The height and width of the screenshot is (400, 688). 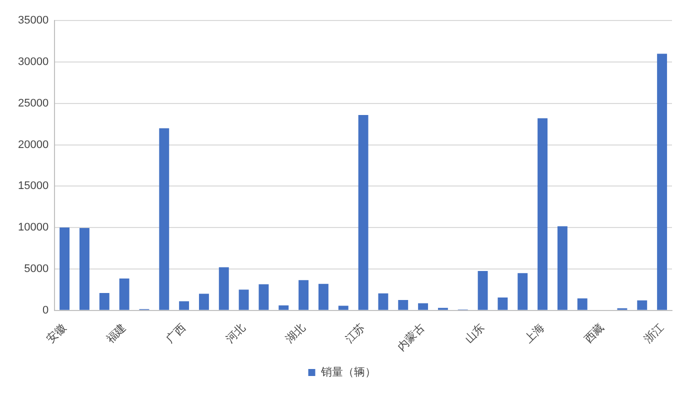 I want to click on y-tick-label: 0, so click(x=45, y=310).